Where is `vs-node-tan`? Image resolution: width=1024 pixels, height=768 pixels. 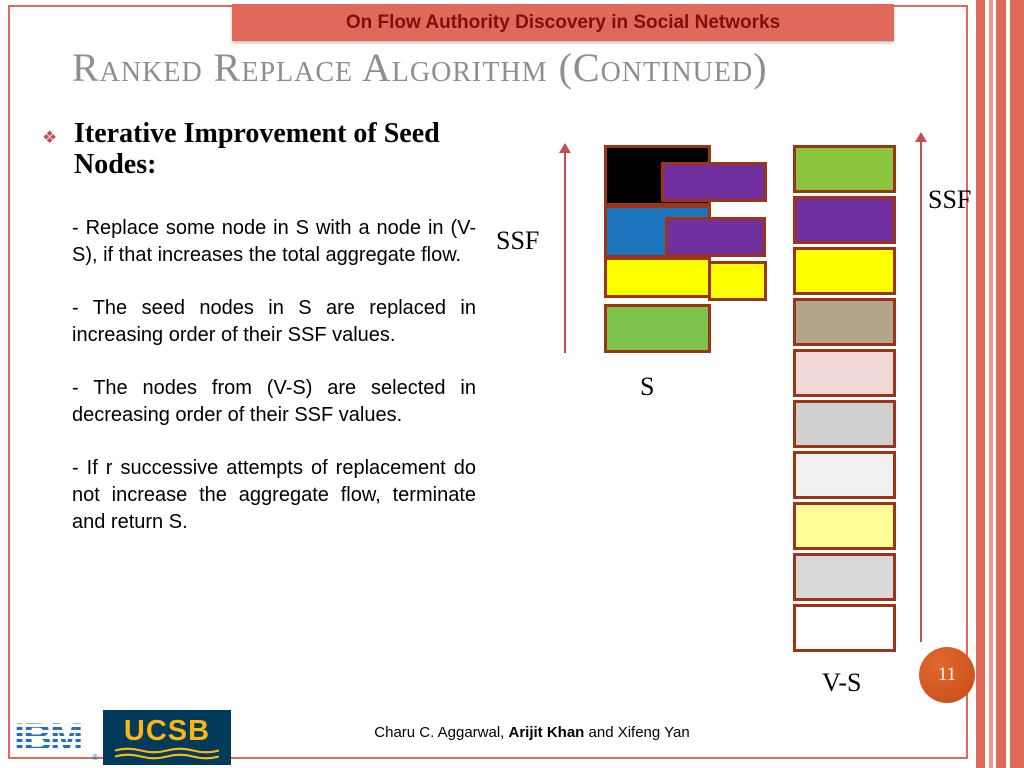
vs-node-tan is located at coordinates (844, 322).